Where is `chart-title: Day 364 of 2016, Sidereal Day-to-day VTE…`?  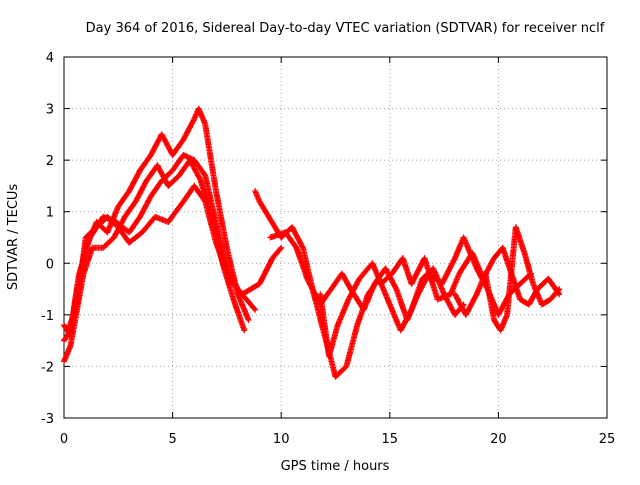
chart-title: Day 364 of 2016, Sidereal Day-to-day VTE… is located at coordinates (345, 28).